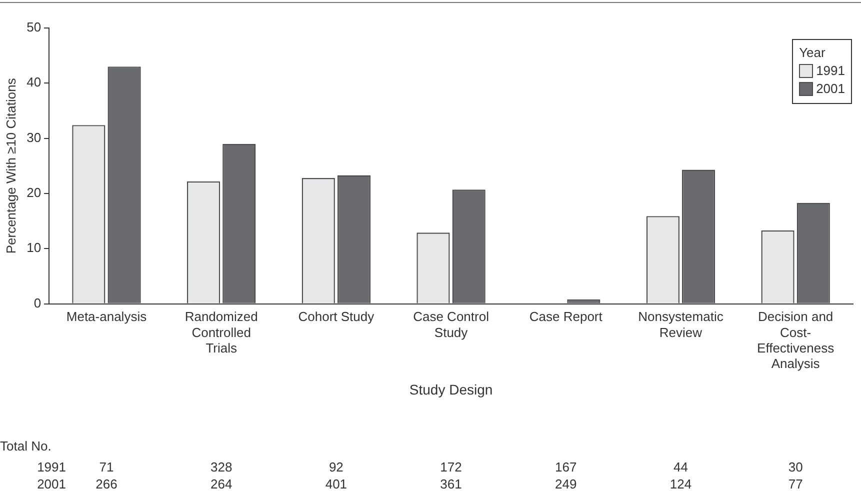 This screenshot has height=491, width=861. Describe the element at coordinates (680, 467) in the screenshot. I see `text: 44` at that location.